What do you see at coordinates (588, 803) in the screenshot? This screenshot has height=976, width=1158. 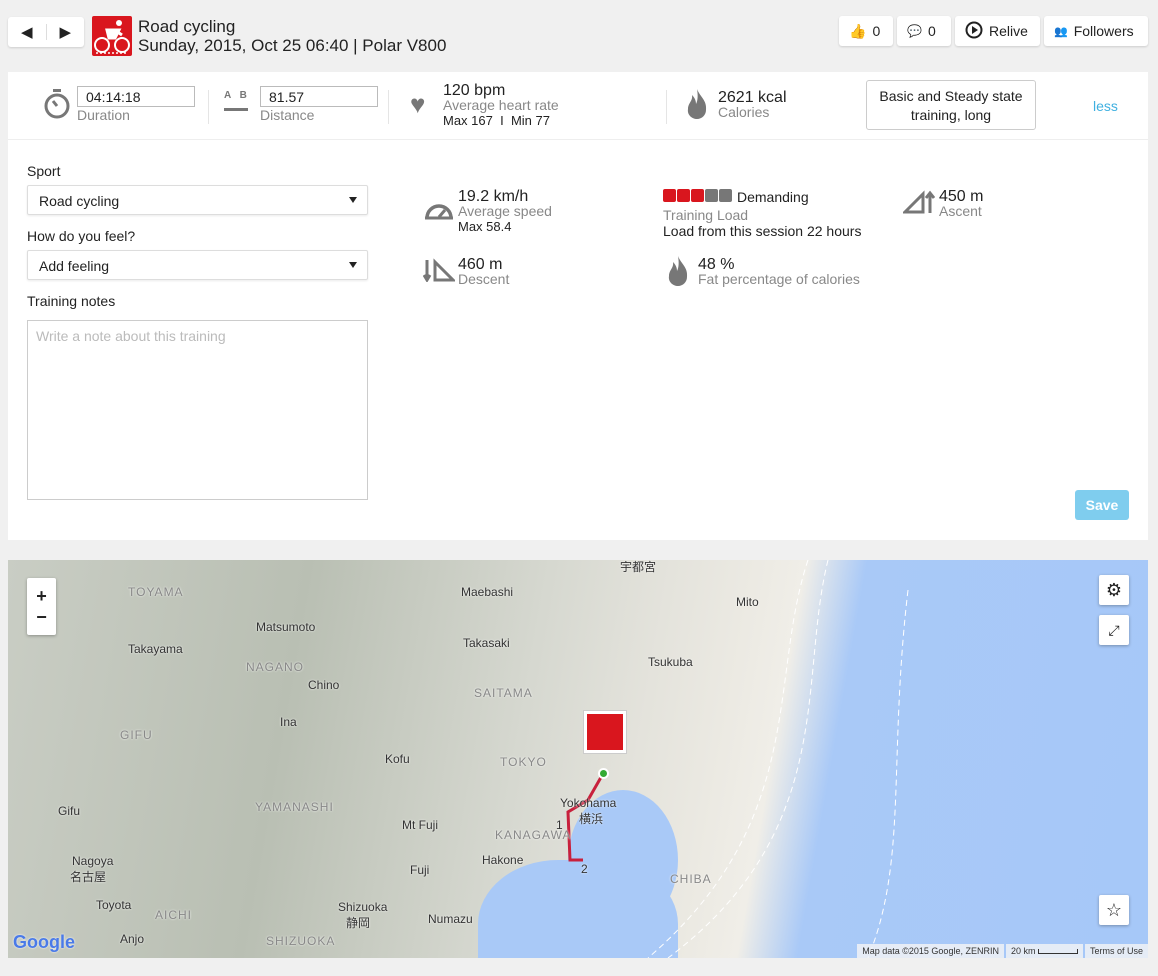 I see `map-label: Yokohama` at bounding box center [588, 803].